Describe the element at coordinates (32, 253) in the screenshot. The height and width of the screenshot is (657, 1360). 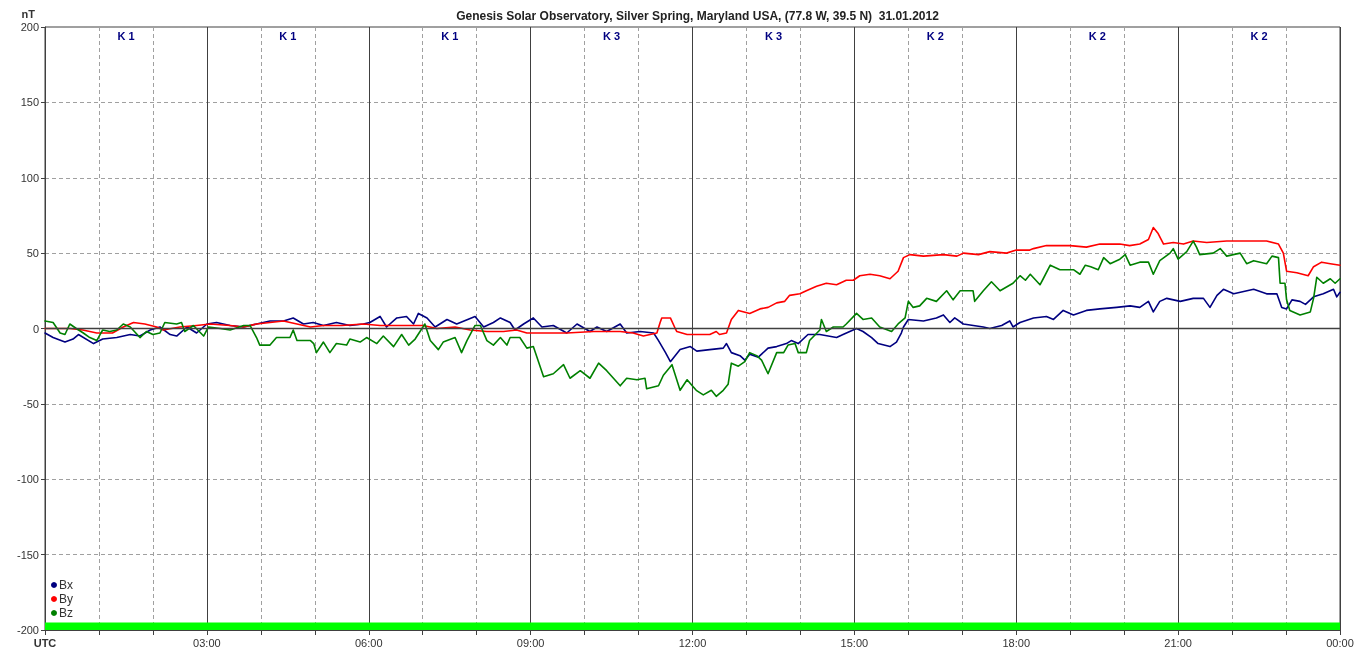
I see `y-tick-label: 50` at that location.